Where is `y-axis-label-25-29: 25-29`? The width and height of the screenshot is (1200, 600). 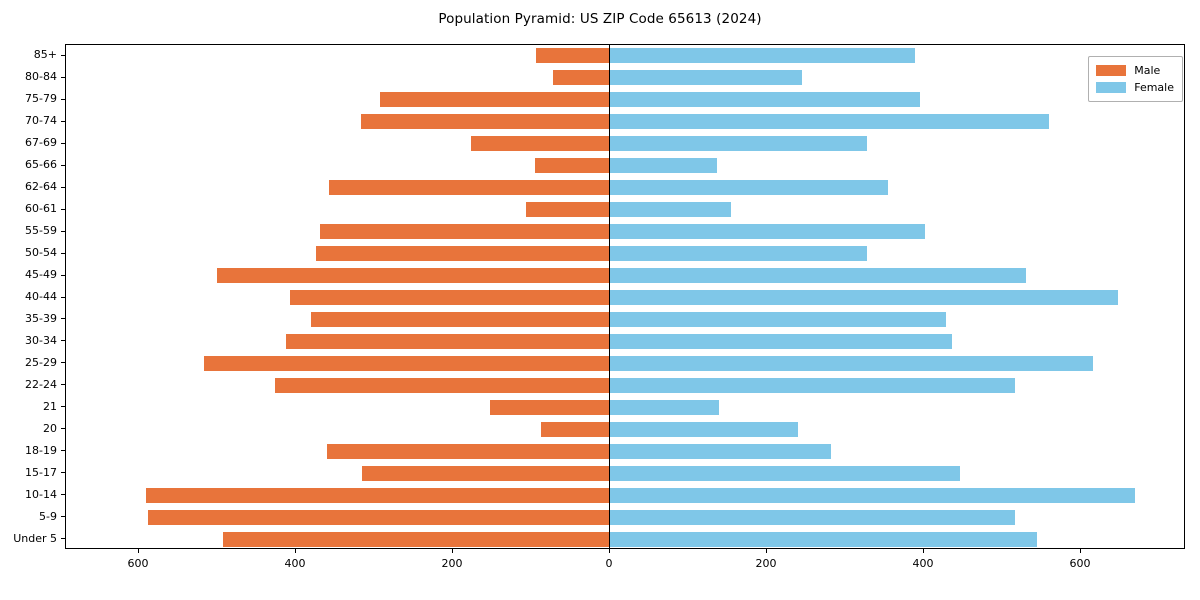 y-axis-label-25-29: 25-29 is located at coordinates (41, 362).